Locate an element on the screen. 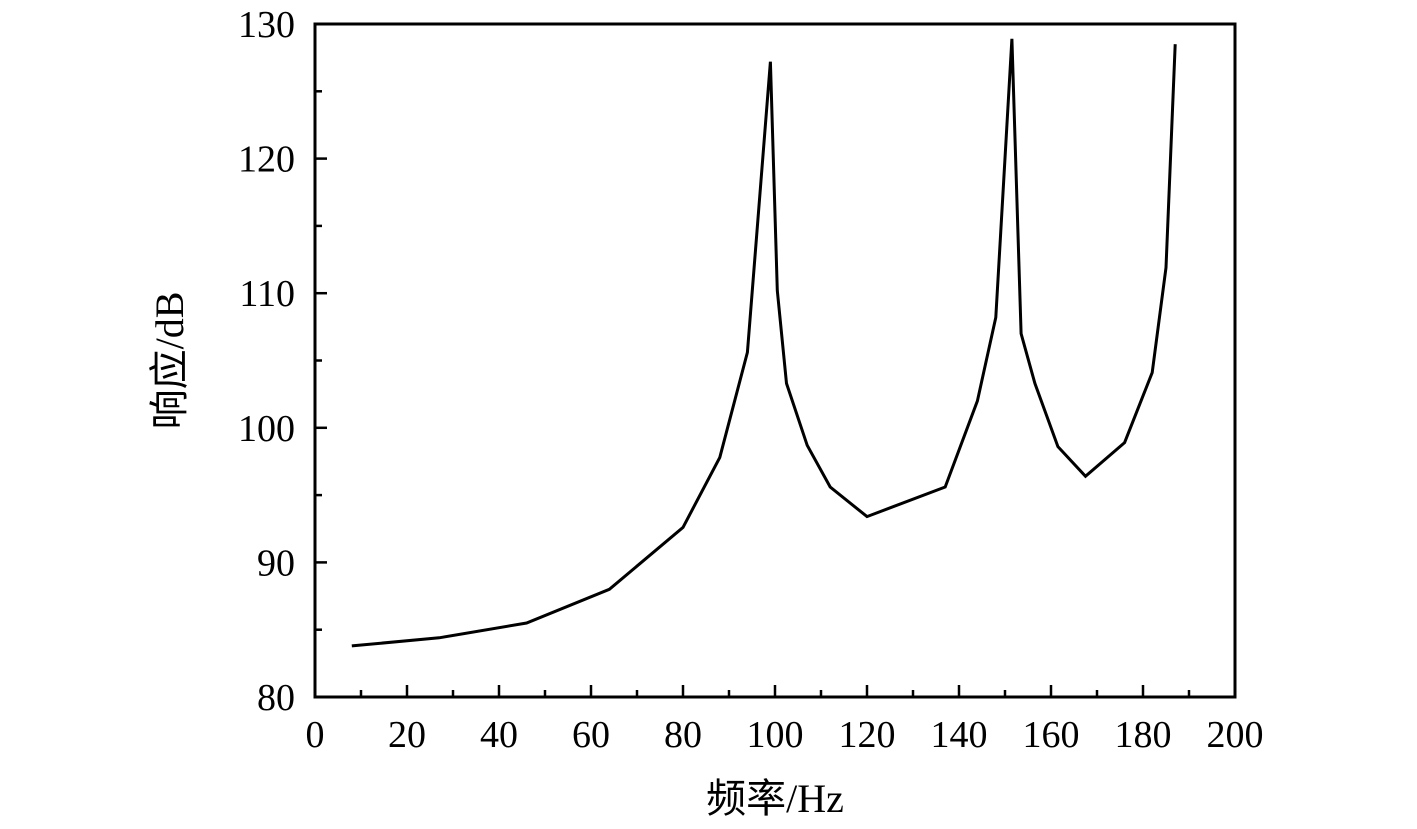 The height and width of the screenshot is (829, 1417). x-tick-label: 60 is located at coordinates (591, 735).